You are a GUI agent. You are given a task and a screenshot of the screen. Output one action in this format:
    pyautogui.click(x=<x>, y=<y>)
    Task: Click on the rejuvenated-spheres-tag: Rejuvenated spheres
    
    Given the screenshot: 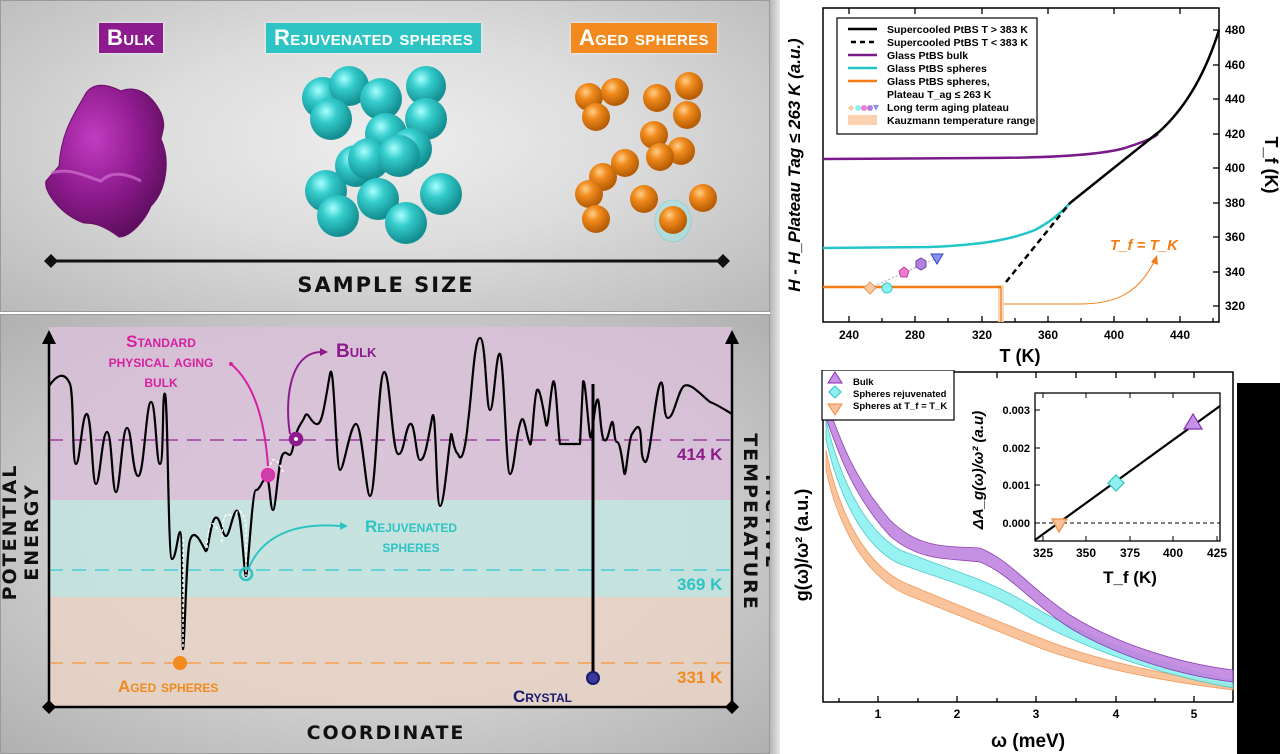 What is the action you would take?
    pyautogui.click(x=374, y=38)
    